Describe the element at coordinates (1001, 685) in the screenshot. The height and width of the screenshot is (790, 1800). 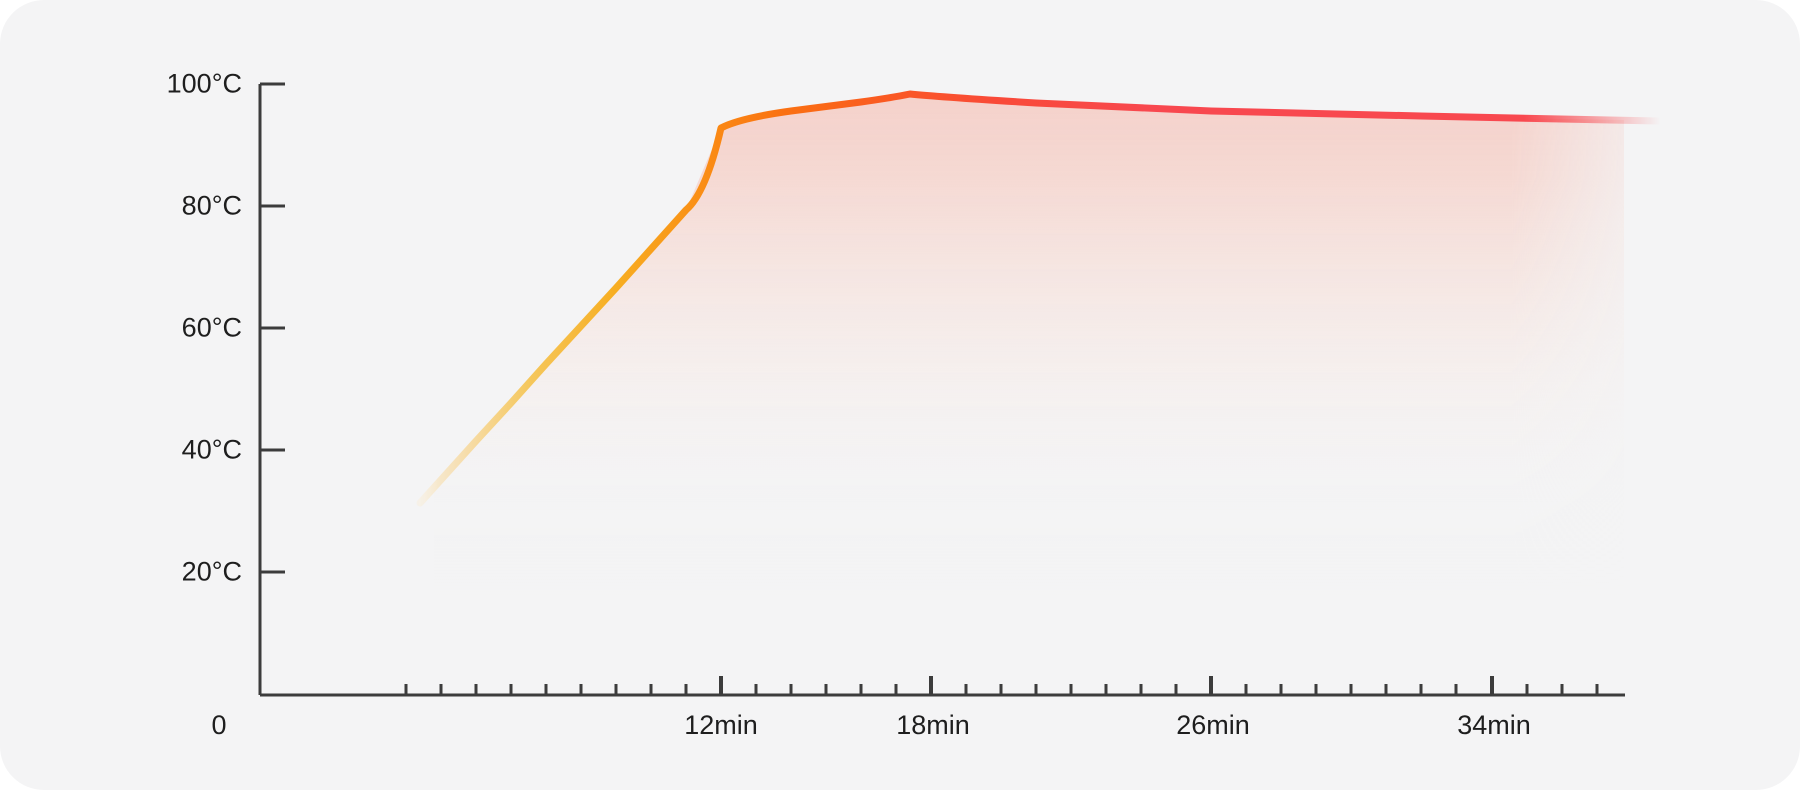
I see `x-axis-ticks` at that location.